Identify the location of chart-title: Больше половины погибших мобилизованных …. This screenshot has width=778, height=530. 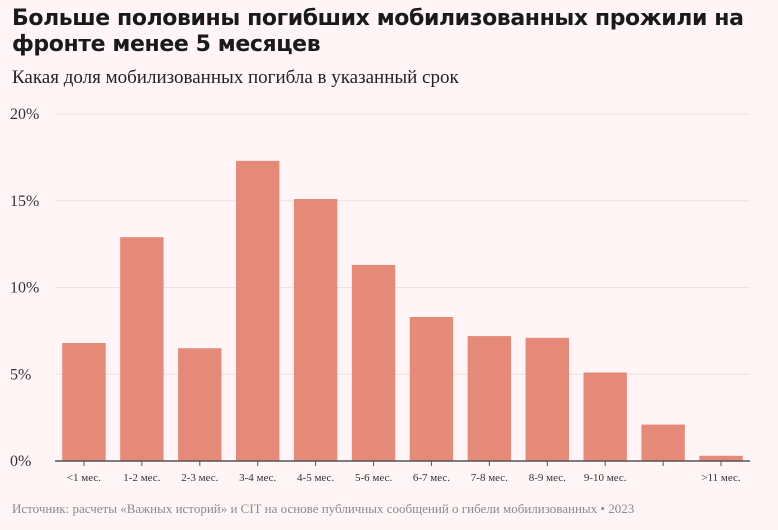
(378, 31).